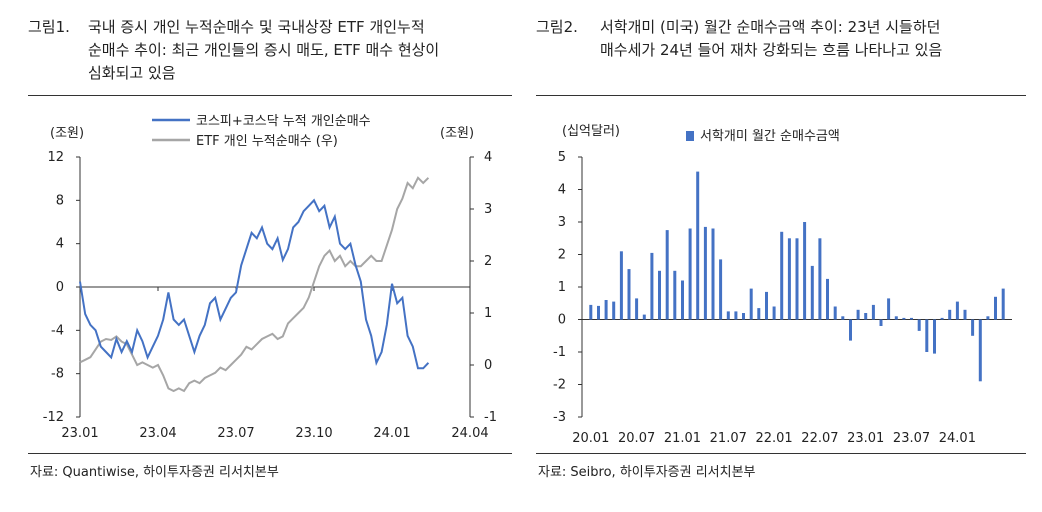 This screenshot has width=1042, height=512. I want to click on left-chart-legend: 코스피+코스닥 누적 개인순매수 ETF 개인 누적순매수 (우), so click(261, 131).